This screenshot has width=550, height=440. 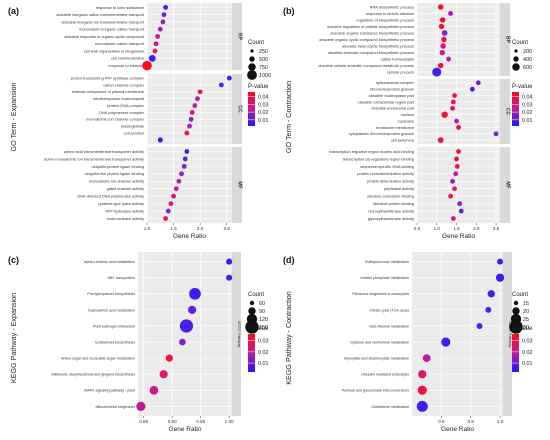 What do you see at coordinates (526, 328) in the screenshot?
I see `size-legend-label: 30` at bounding box center [526, 328].